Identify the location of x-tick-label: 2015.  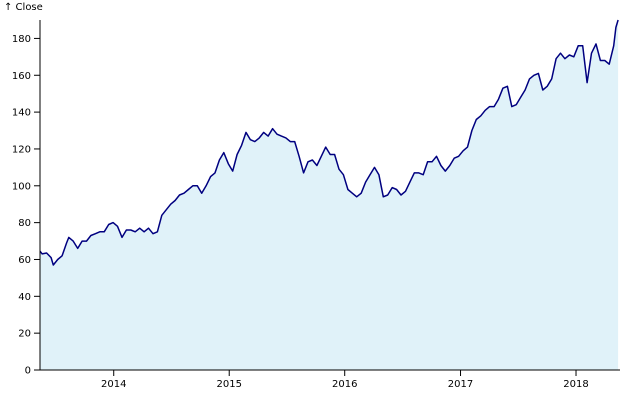
(228, 384).